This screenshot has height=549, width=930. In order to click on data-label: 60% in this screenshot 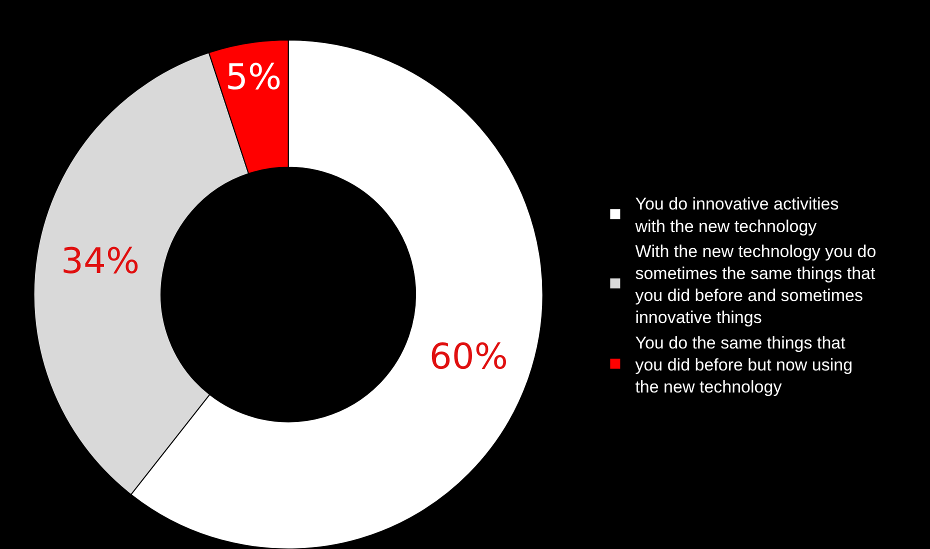, I will do `click(468, 357)`.